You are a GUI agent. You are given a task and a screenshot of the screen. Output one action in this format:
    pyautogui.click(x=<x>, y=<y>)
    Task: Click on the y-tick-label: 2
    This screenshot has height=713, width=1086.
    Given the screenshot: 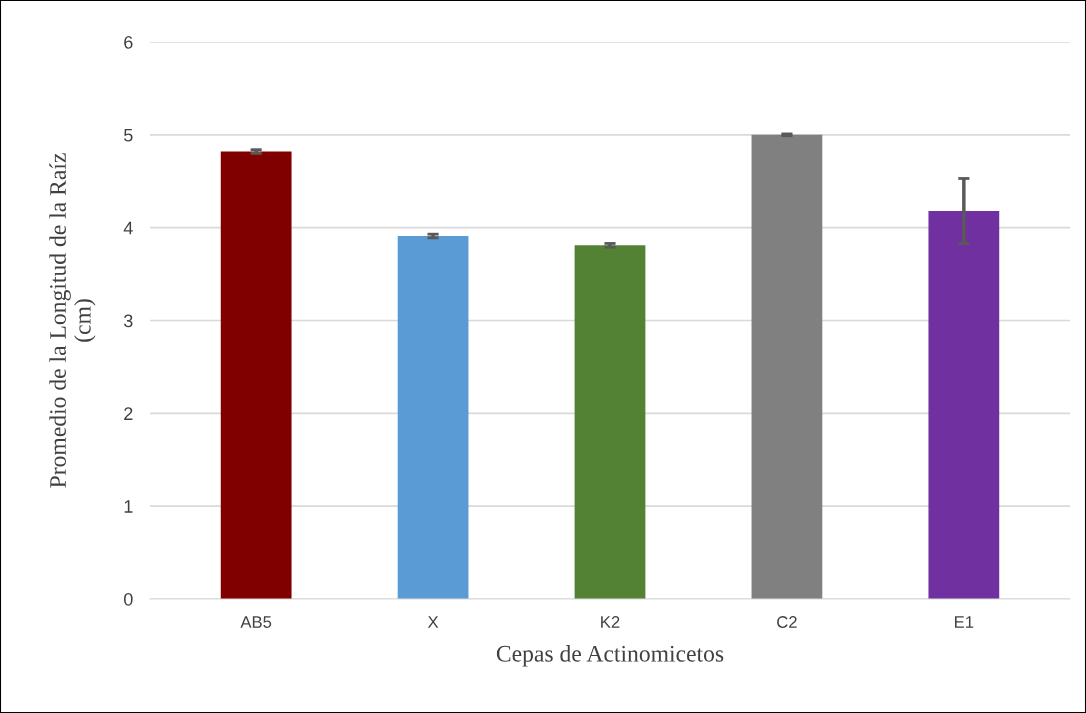 What is the action you would take?
    pyautogui.click(x=128, y=413)
    